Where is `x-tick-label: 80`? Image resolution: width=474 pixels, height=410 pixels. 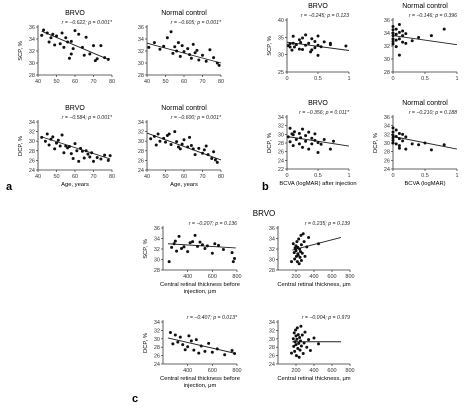
x-tick-label: 80 is located at coordinates (112, 177).